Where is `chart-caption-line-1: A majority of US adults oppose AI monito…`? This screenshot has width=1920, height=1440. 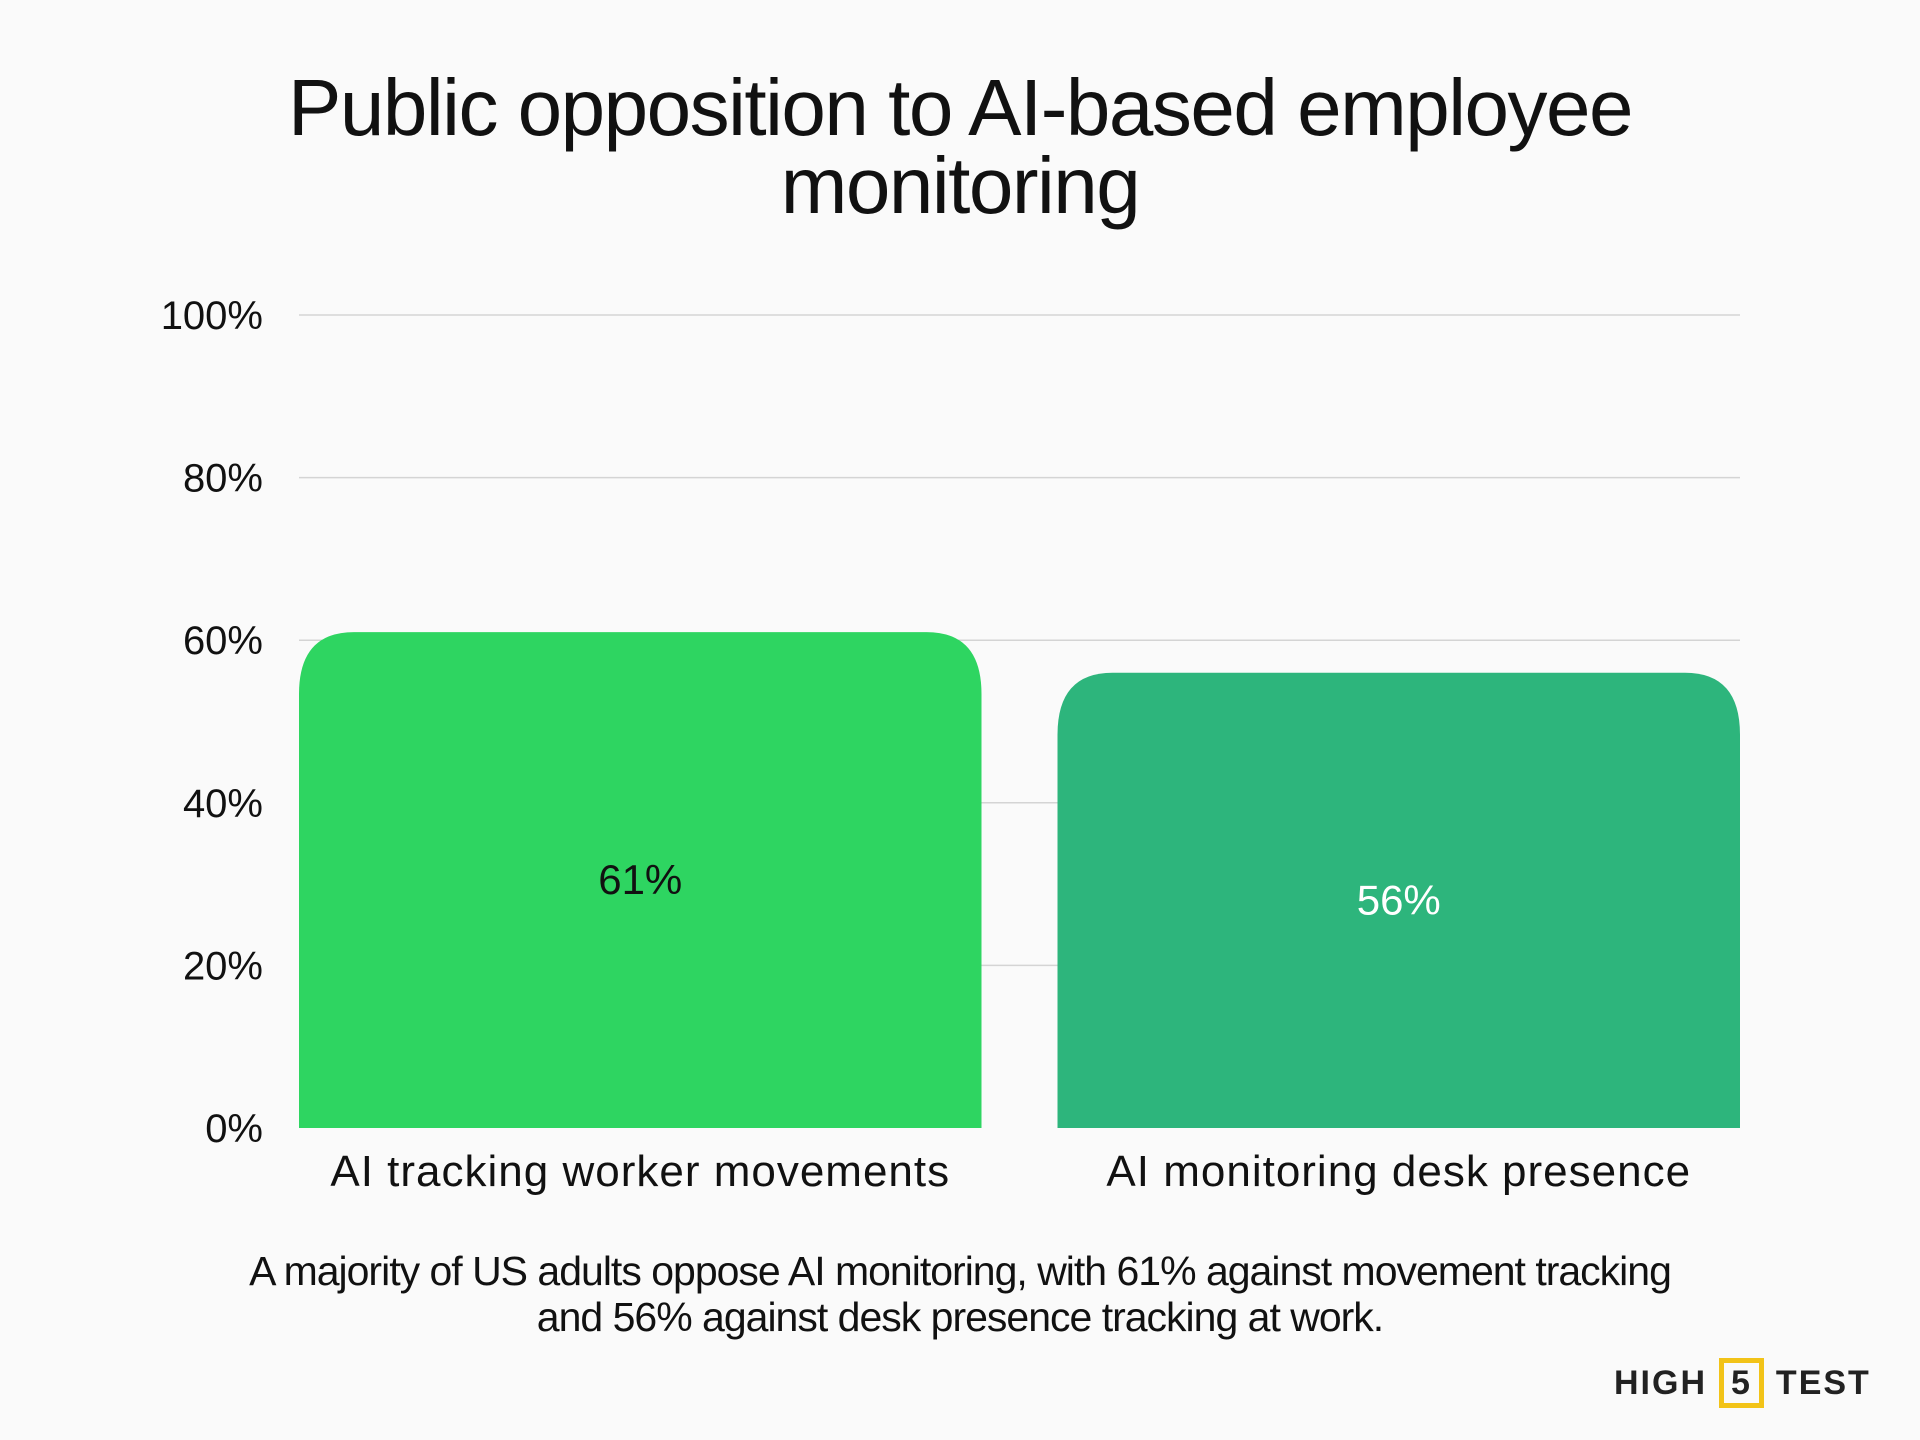 chart-caption-line-1: A majority of US adults oppose AI monito… is located at coordinates (960, 1271).